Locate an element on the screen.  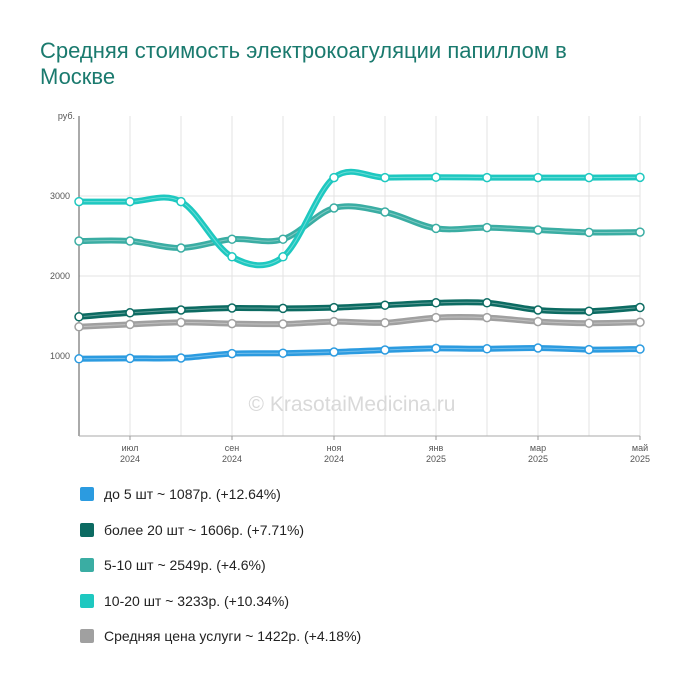
y-tick-label: 2000 is located at coordinates (60, 276).